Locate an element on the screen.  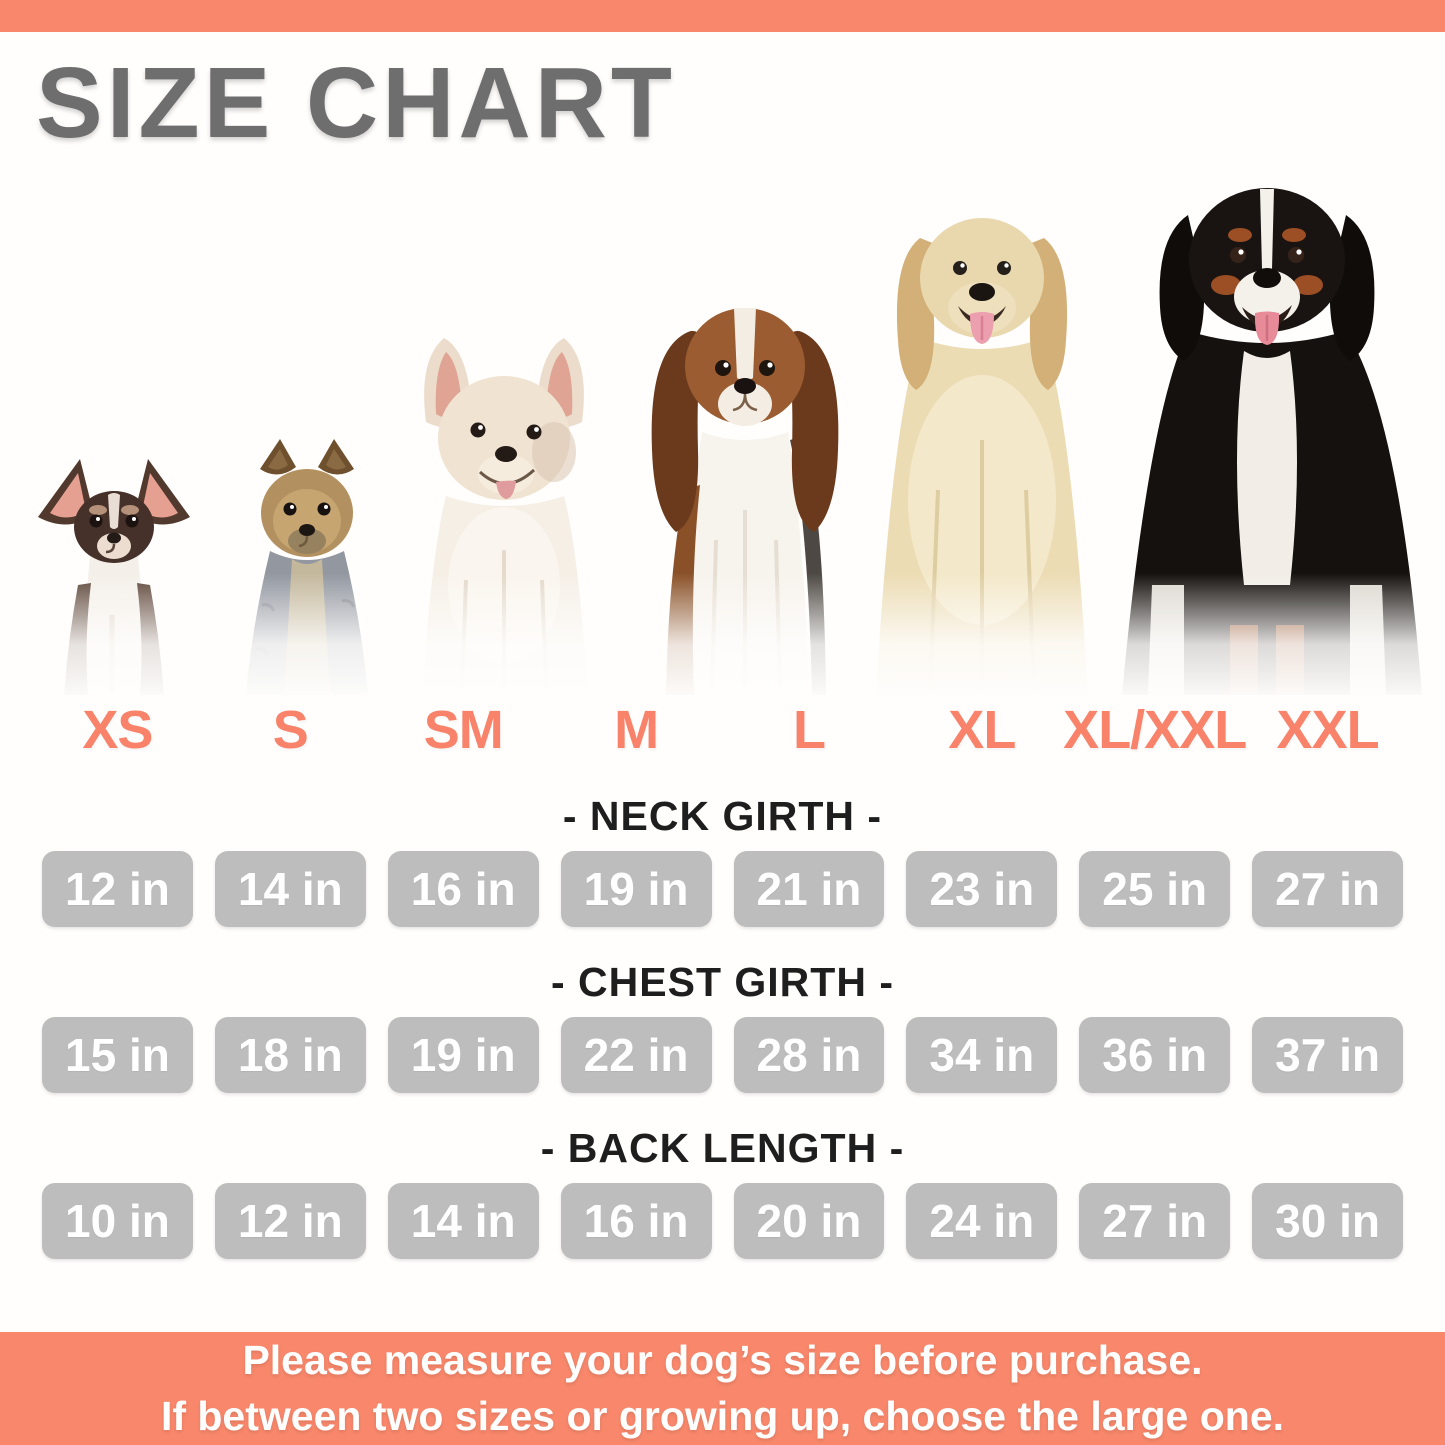
size-labels-row: XS S SM M L XL XL/XXL XXL is located at coordinates (722, 730).